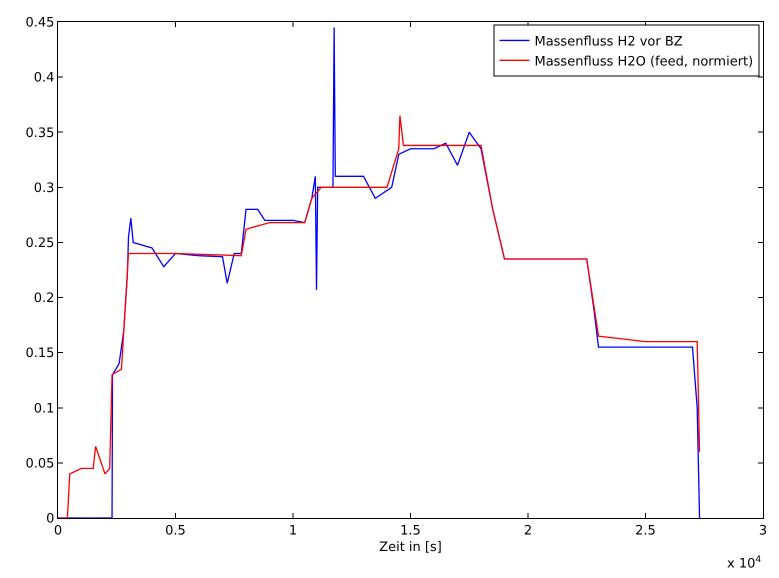  What do you see at coordinates (44, 408) in the screenshot?
I see `y-tick-label: 0.1` at bounding box center [44, 408].